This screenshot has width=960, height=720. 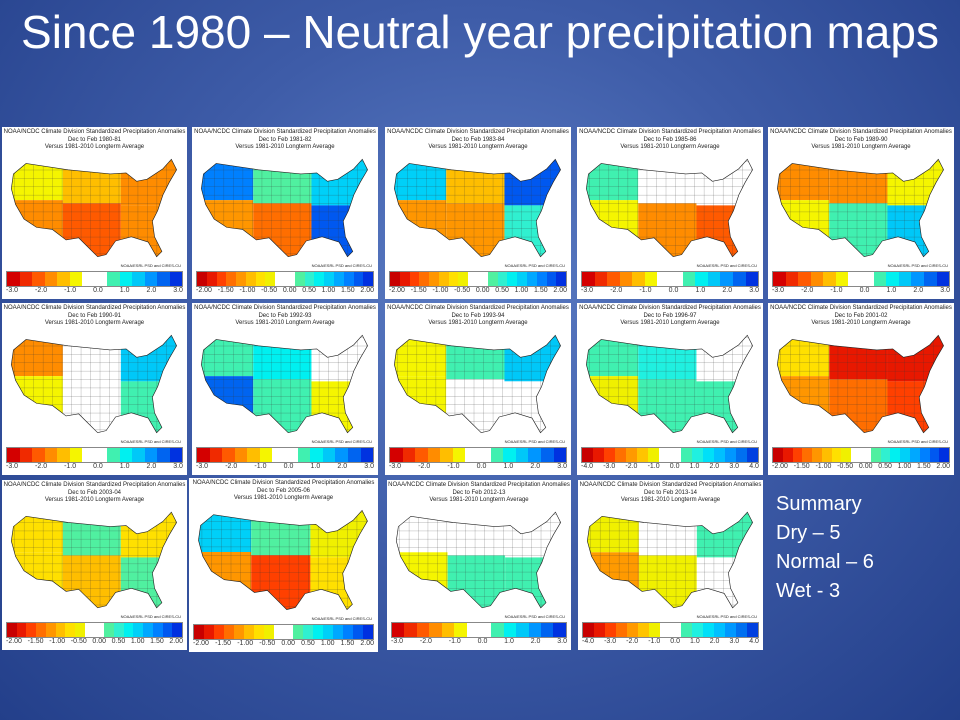 What do you see at coordinates (124, 290) in the screenshot?
I see `legend-tick: 1.0` at bounding box center [124, 290].